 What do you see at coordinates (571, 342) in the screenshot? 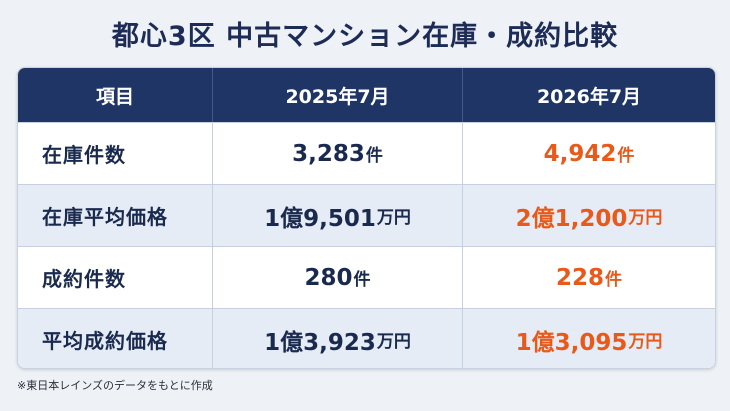
I see `value-number: 1億3,095` at bounding box center [571, 342].